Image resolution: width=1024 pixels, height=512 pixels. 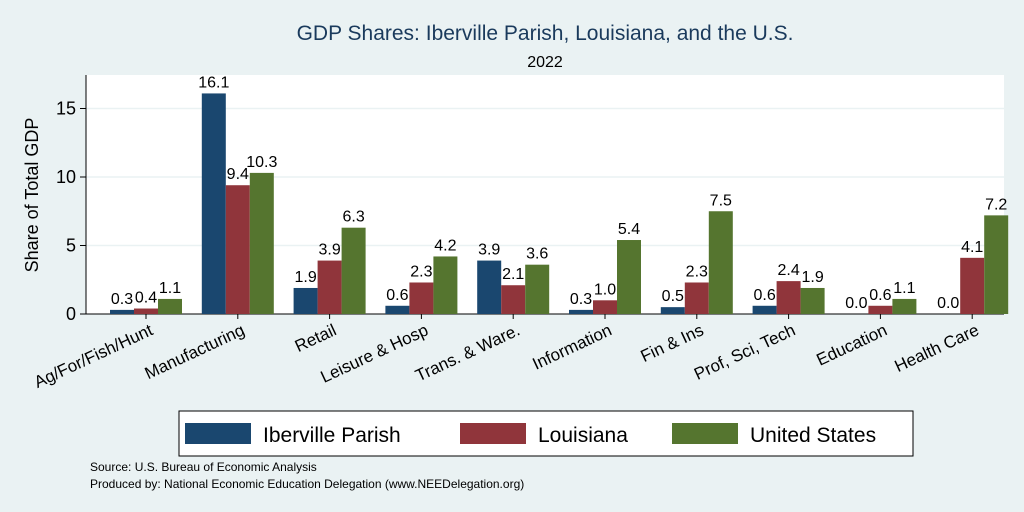 I want to click on x-tick-label: Trans. & Ware., so click(x=467, y=352).